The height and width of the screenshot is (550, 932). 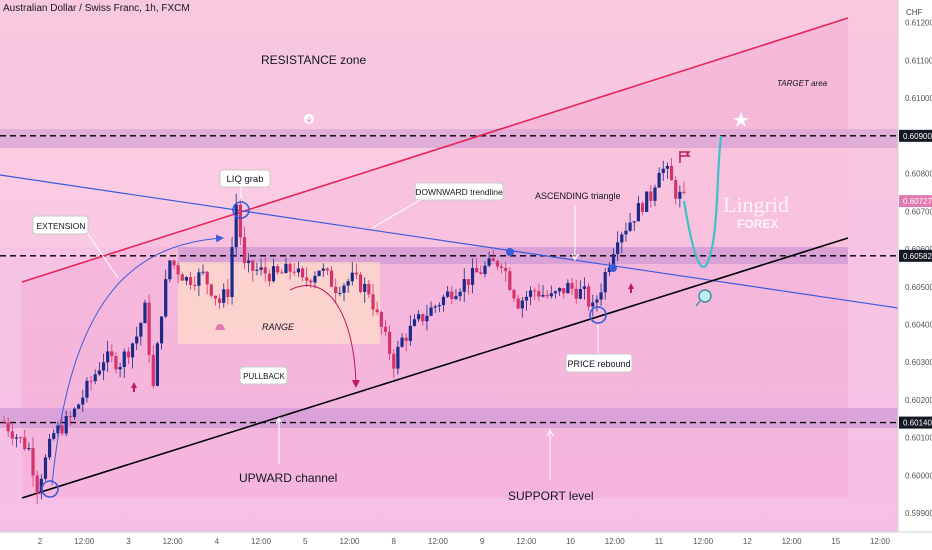 I want to click on support-zone-band, so click(x=449, y=418).